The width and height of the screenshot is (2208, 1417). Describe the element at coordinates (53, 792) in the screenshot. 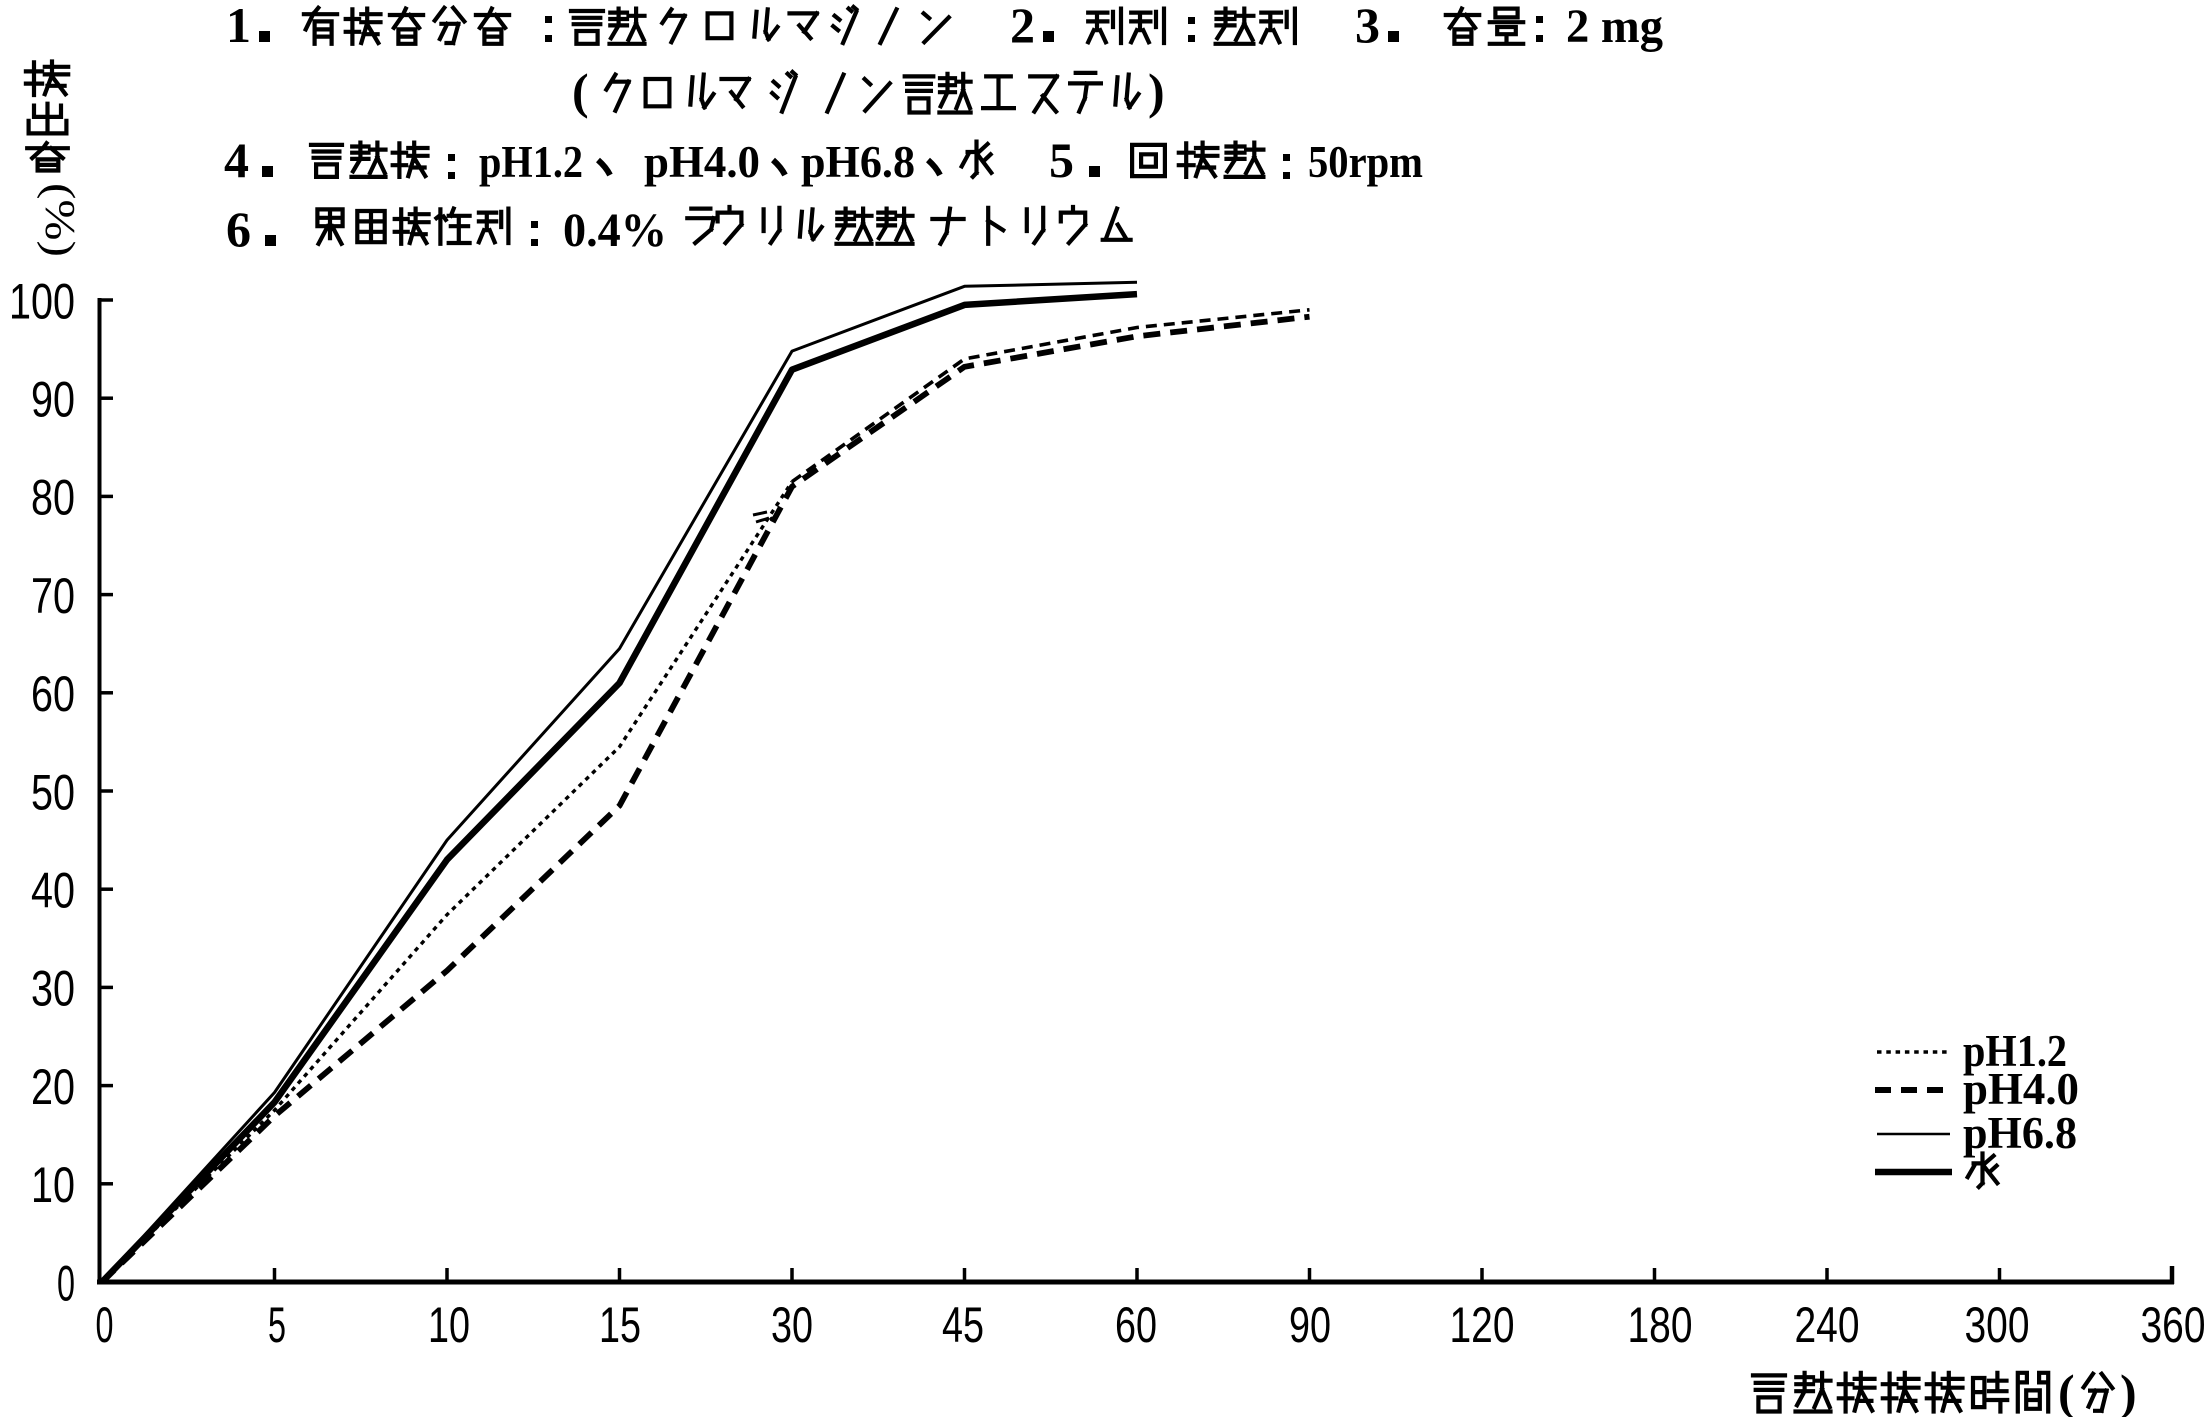

I see `svg-text: 50` at that location.